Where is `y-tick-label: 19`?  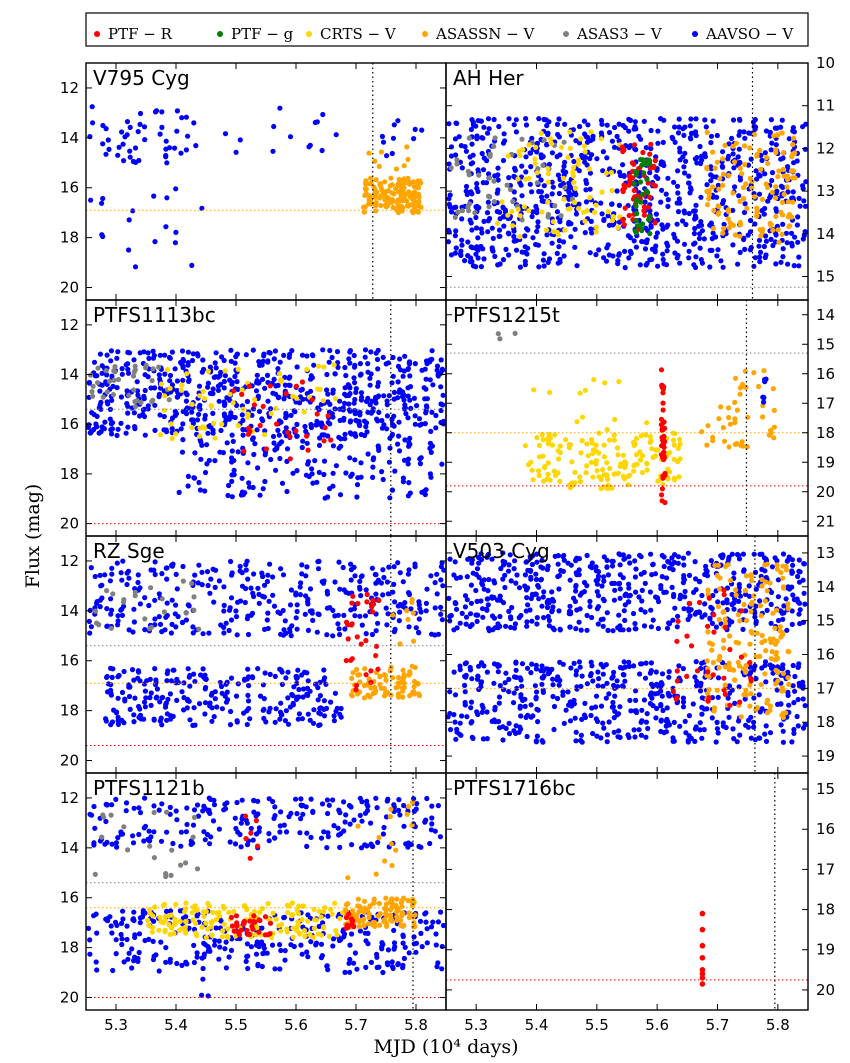
y-tick-label: 19 is located at coordinates (825, 756).